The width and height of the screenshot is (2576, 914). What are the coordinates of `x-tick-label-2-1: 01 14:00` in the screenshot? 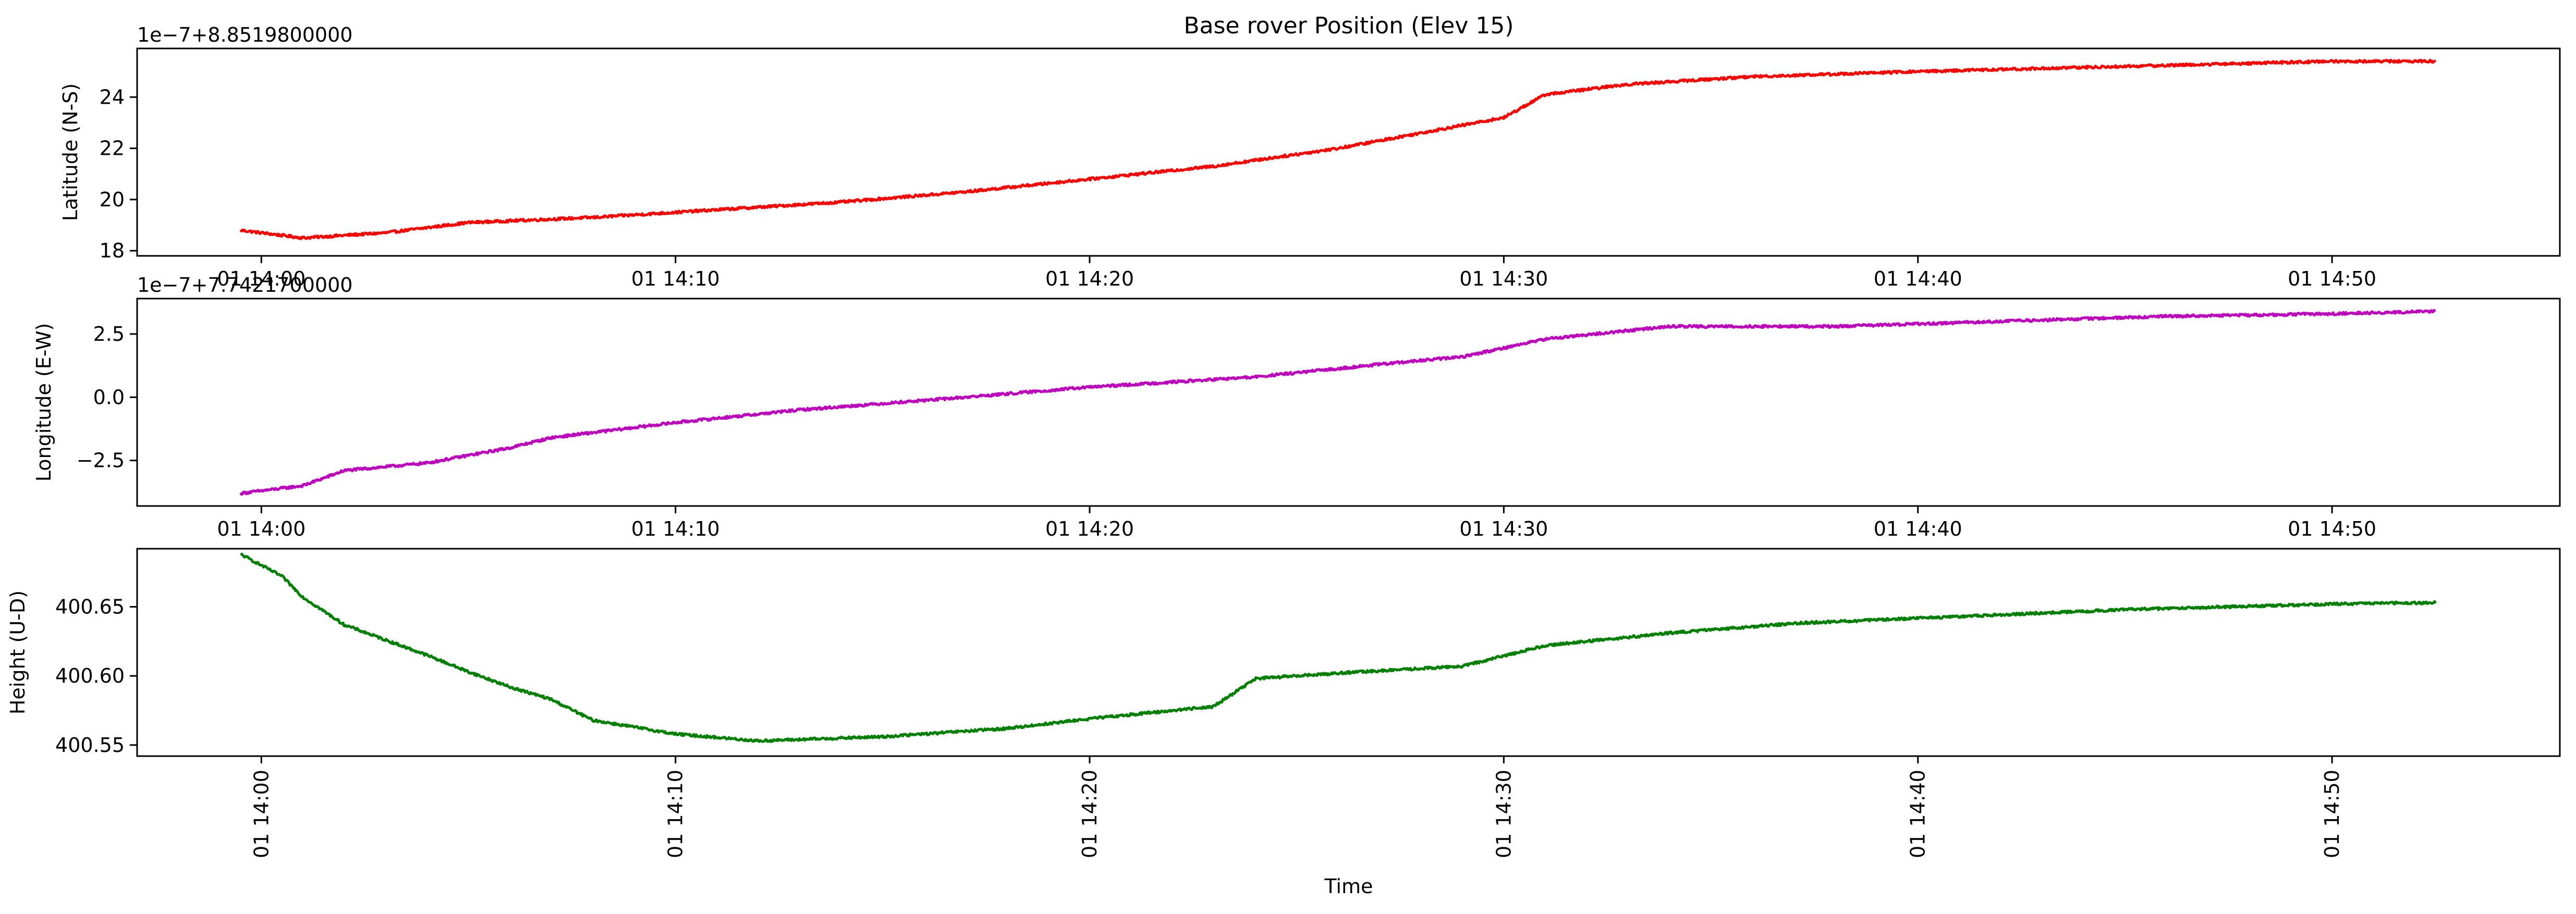 It's located at (261, 528).